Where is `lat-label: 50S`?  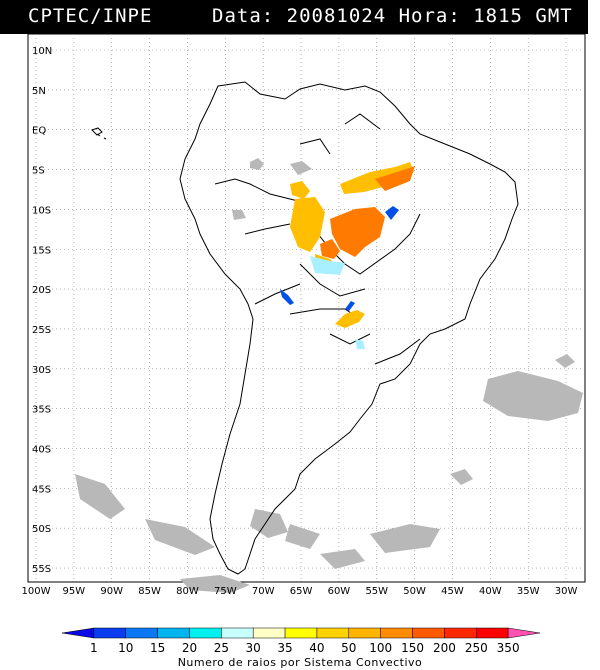 lat-label: 50S is located at coordinates (41, 529).